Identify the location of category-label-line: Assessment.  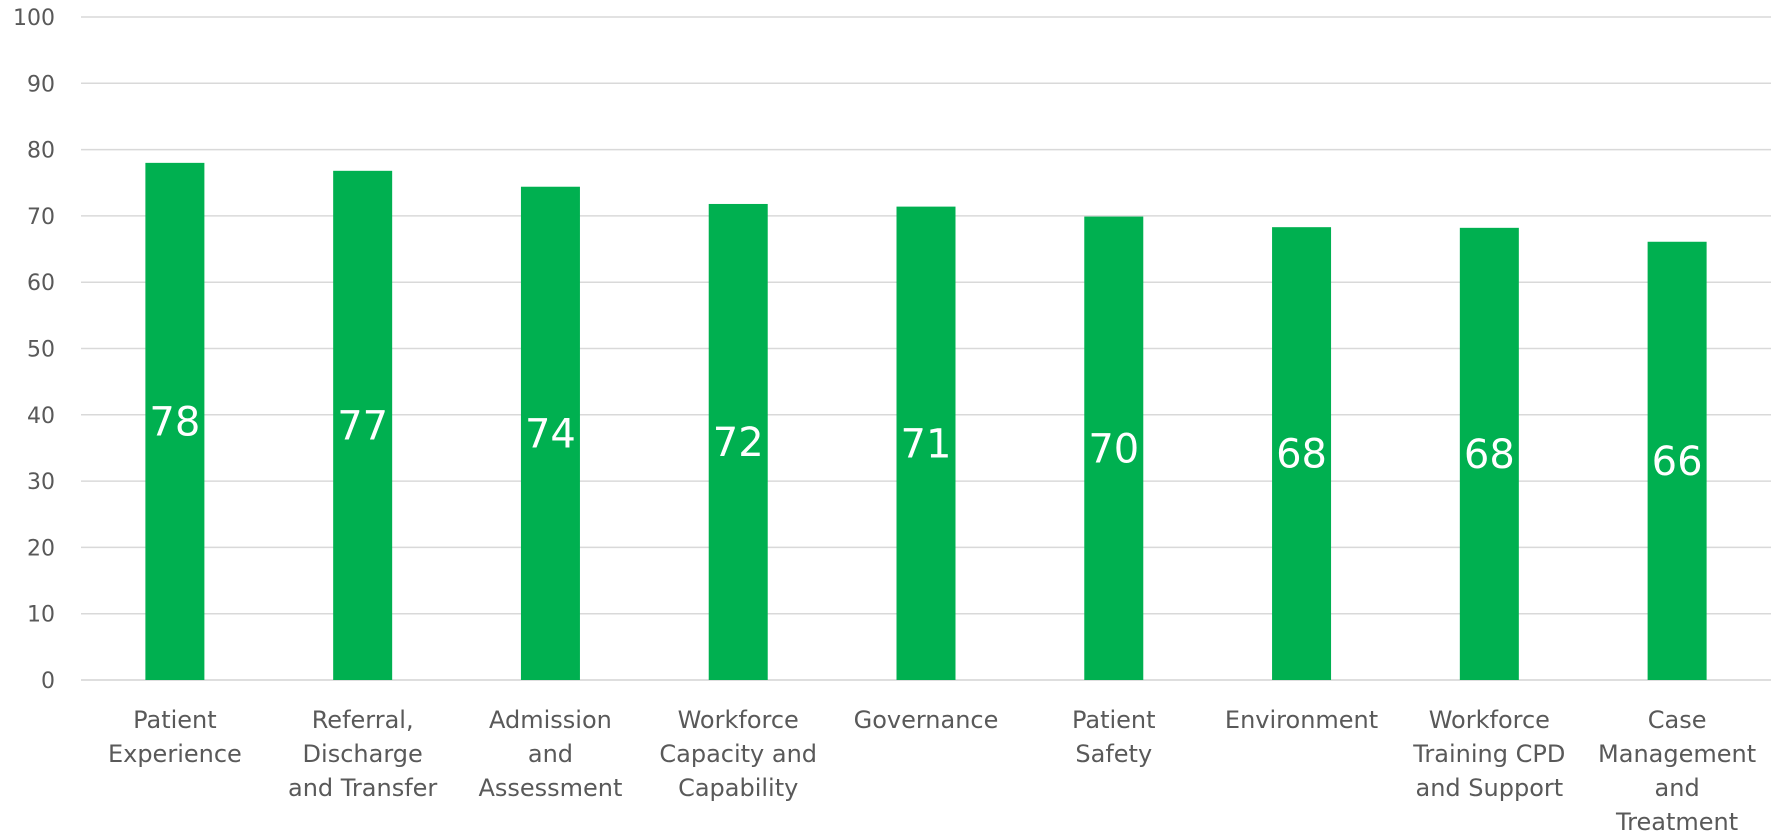
(550, 788).